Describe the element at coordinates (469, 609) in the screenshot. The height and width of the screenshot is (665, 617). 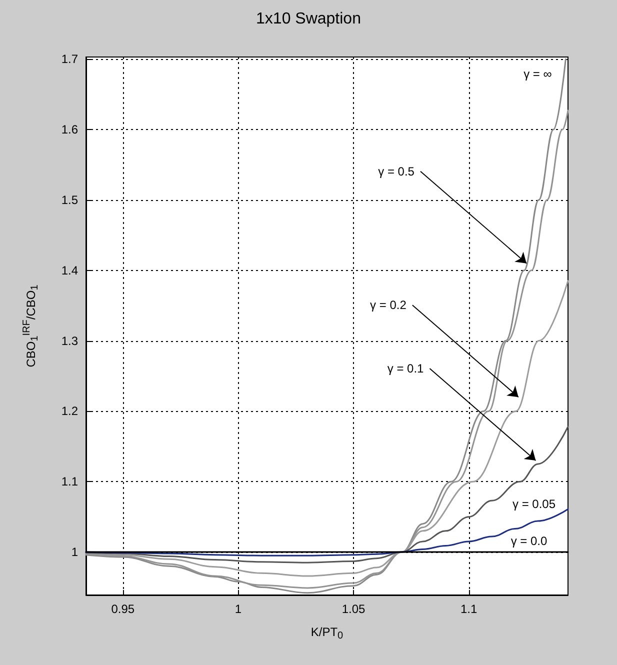
I see `x-tick-label: 1.1` at that location.